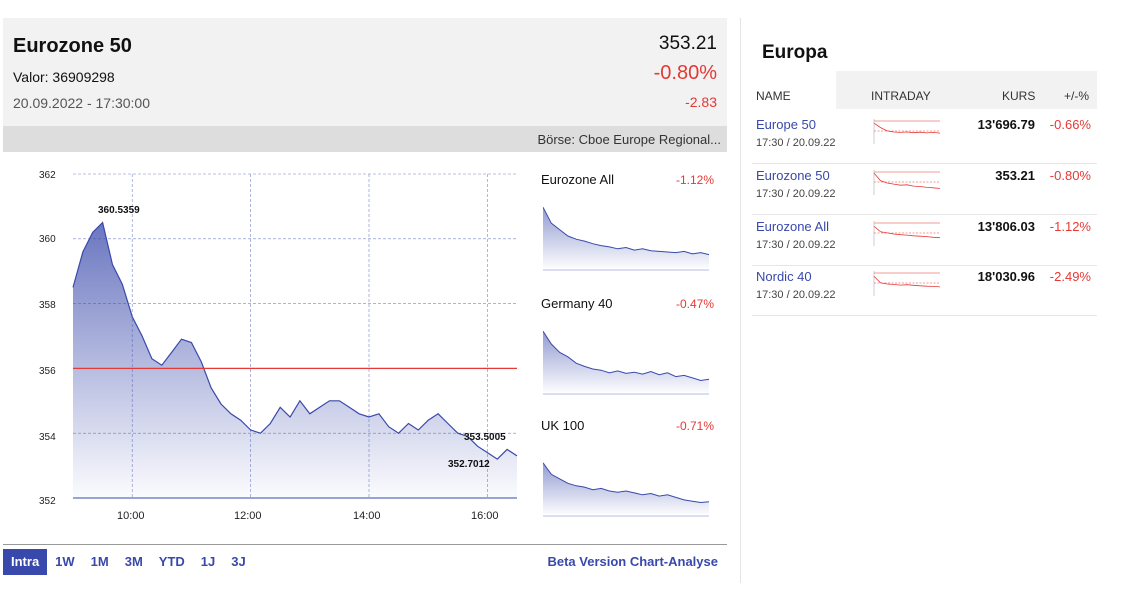 The height and width of the screenshot is (599, 1143). Describe the element at coordinates (773, 96) in the screenshot. I see `column-header-name: NAME` at that location.